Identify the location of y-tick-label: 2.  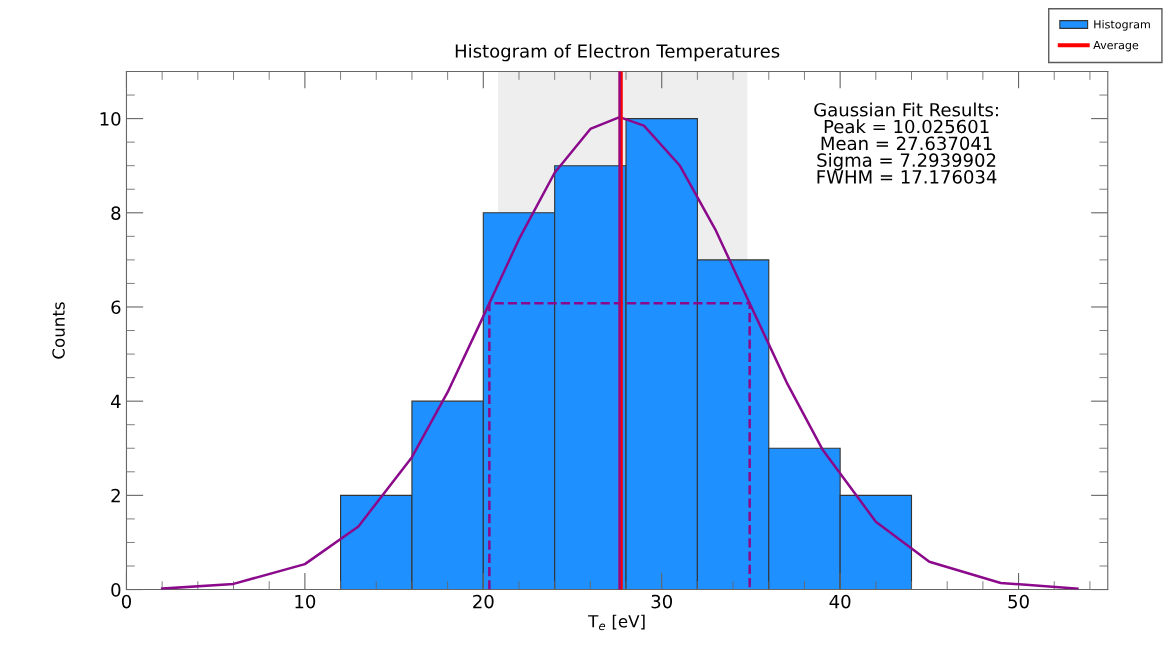
(115, 495).